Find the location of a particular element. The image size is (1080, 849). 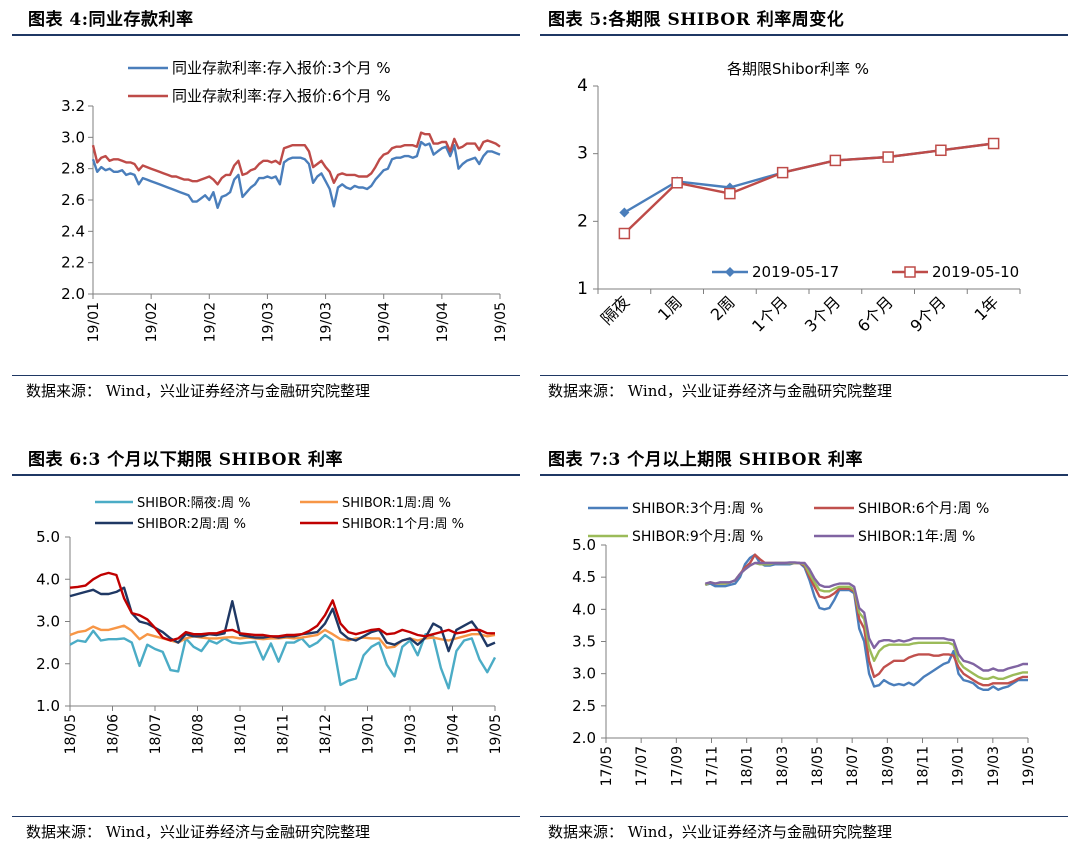

legend-label: SHIBOR:1周:周 % is located at coordinates (396, 503).